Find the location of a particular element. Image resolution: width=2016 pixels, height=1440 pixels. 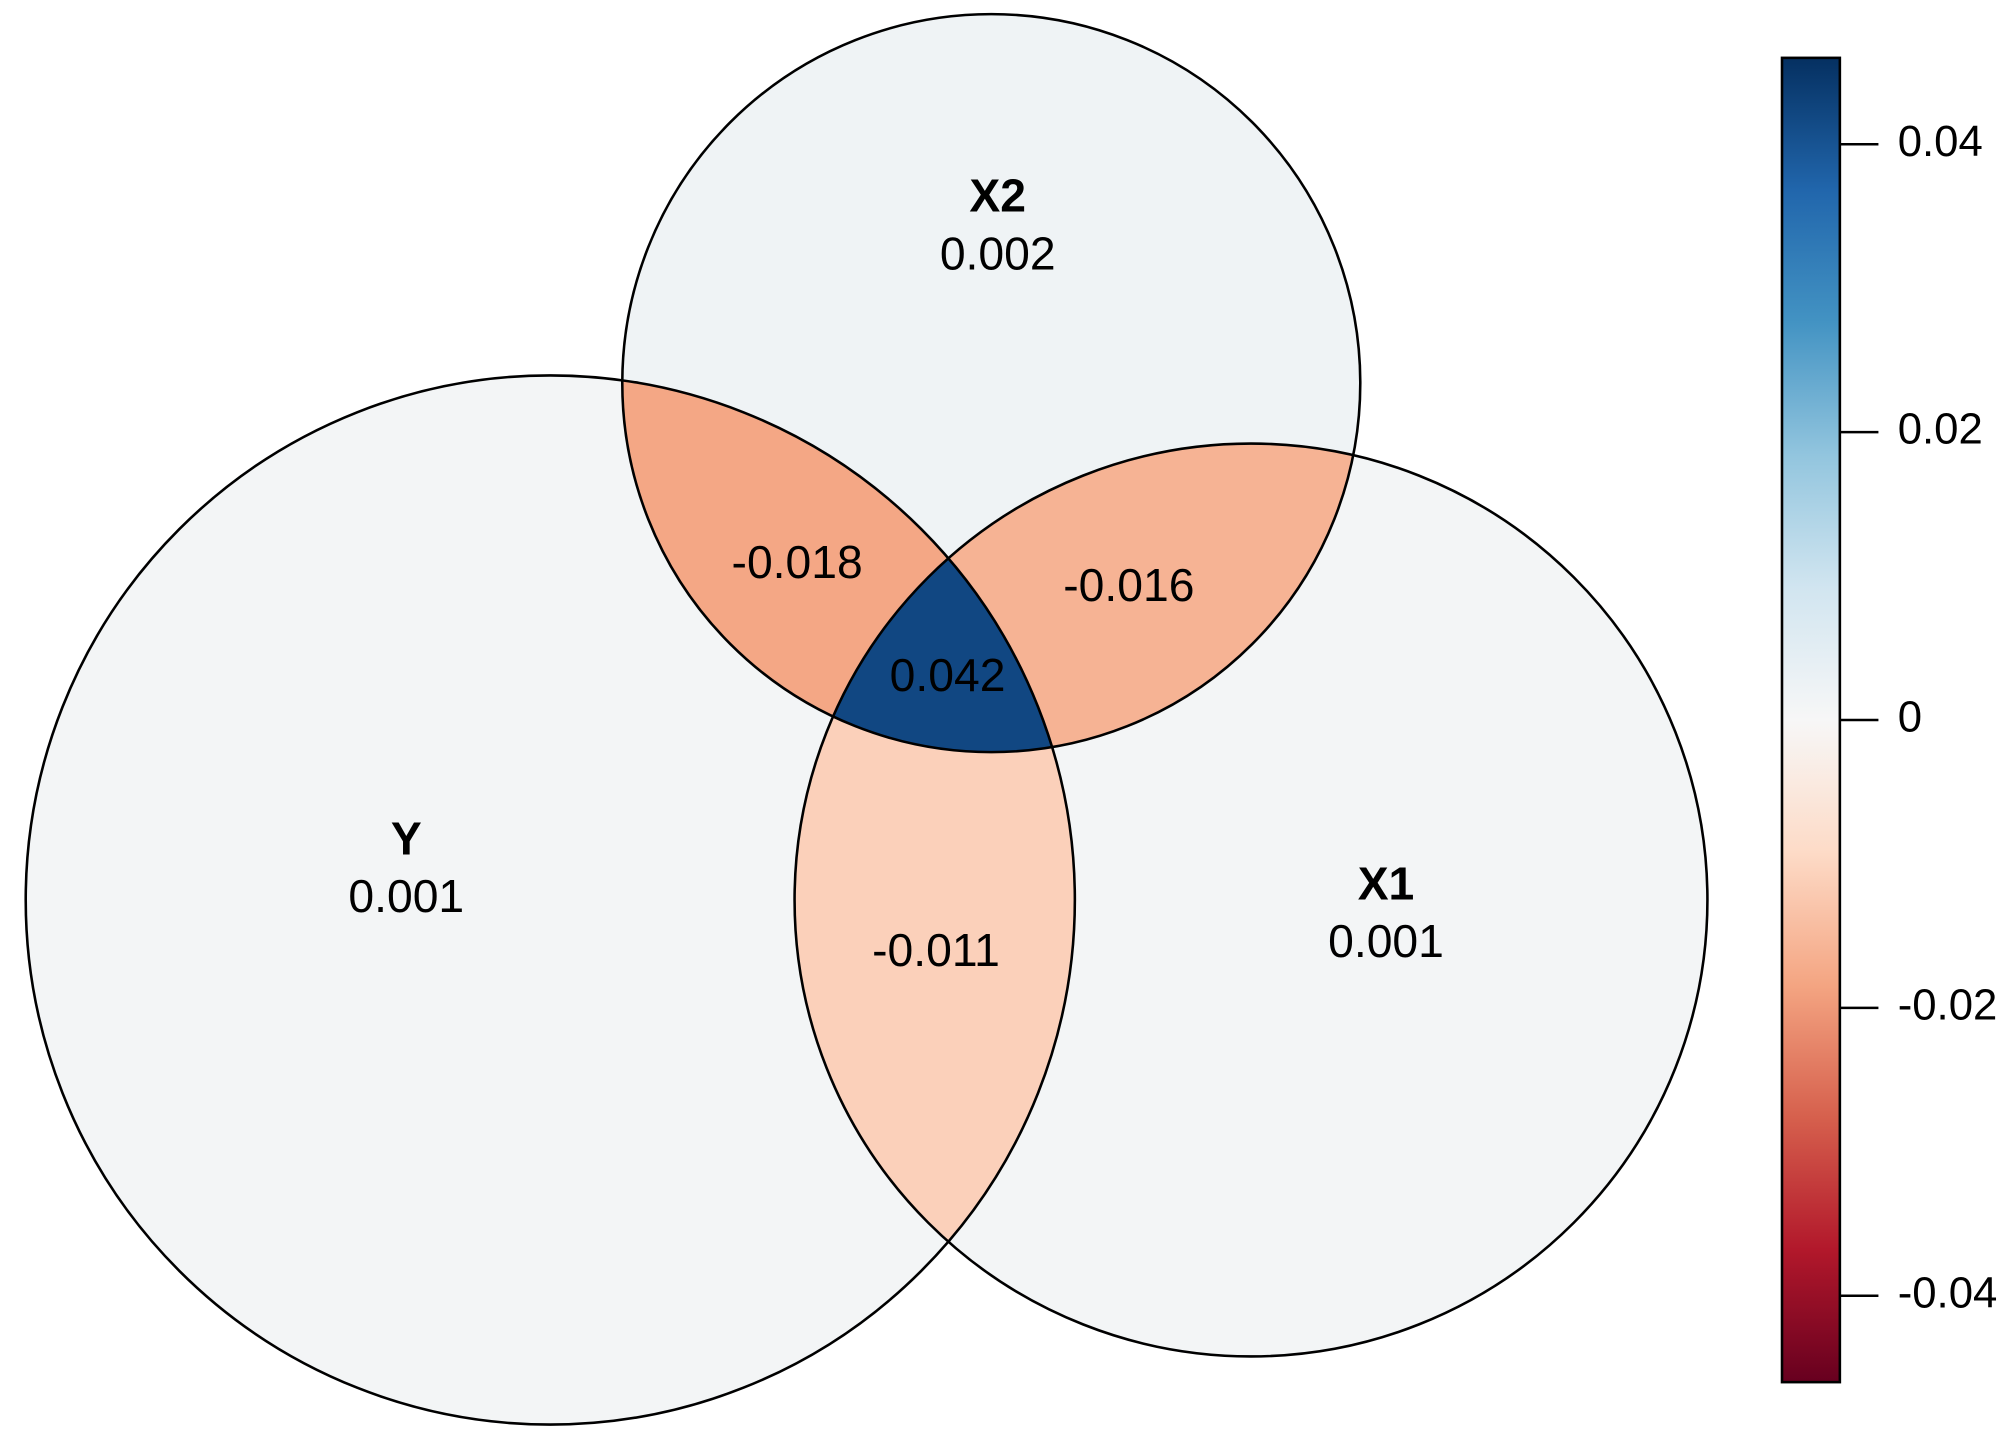

intersection-value: 0.042 is located at coordinates (948, 675).